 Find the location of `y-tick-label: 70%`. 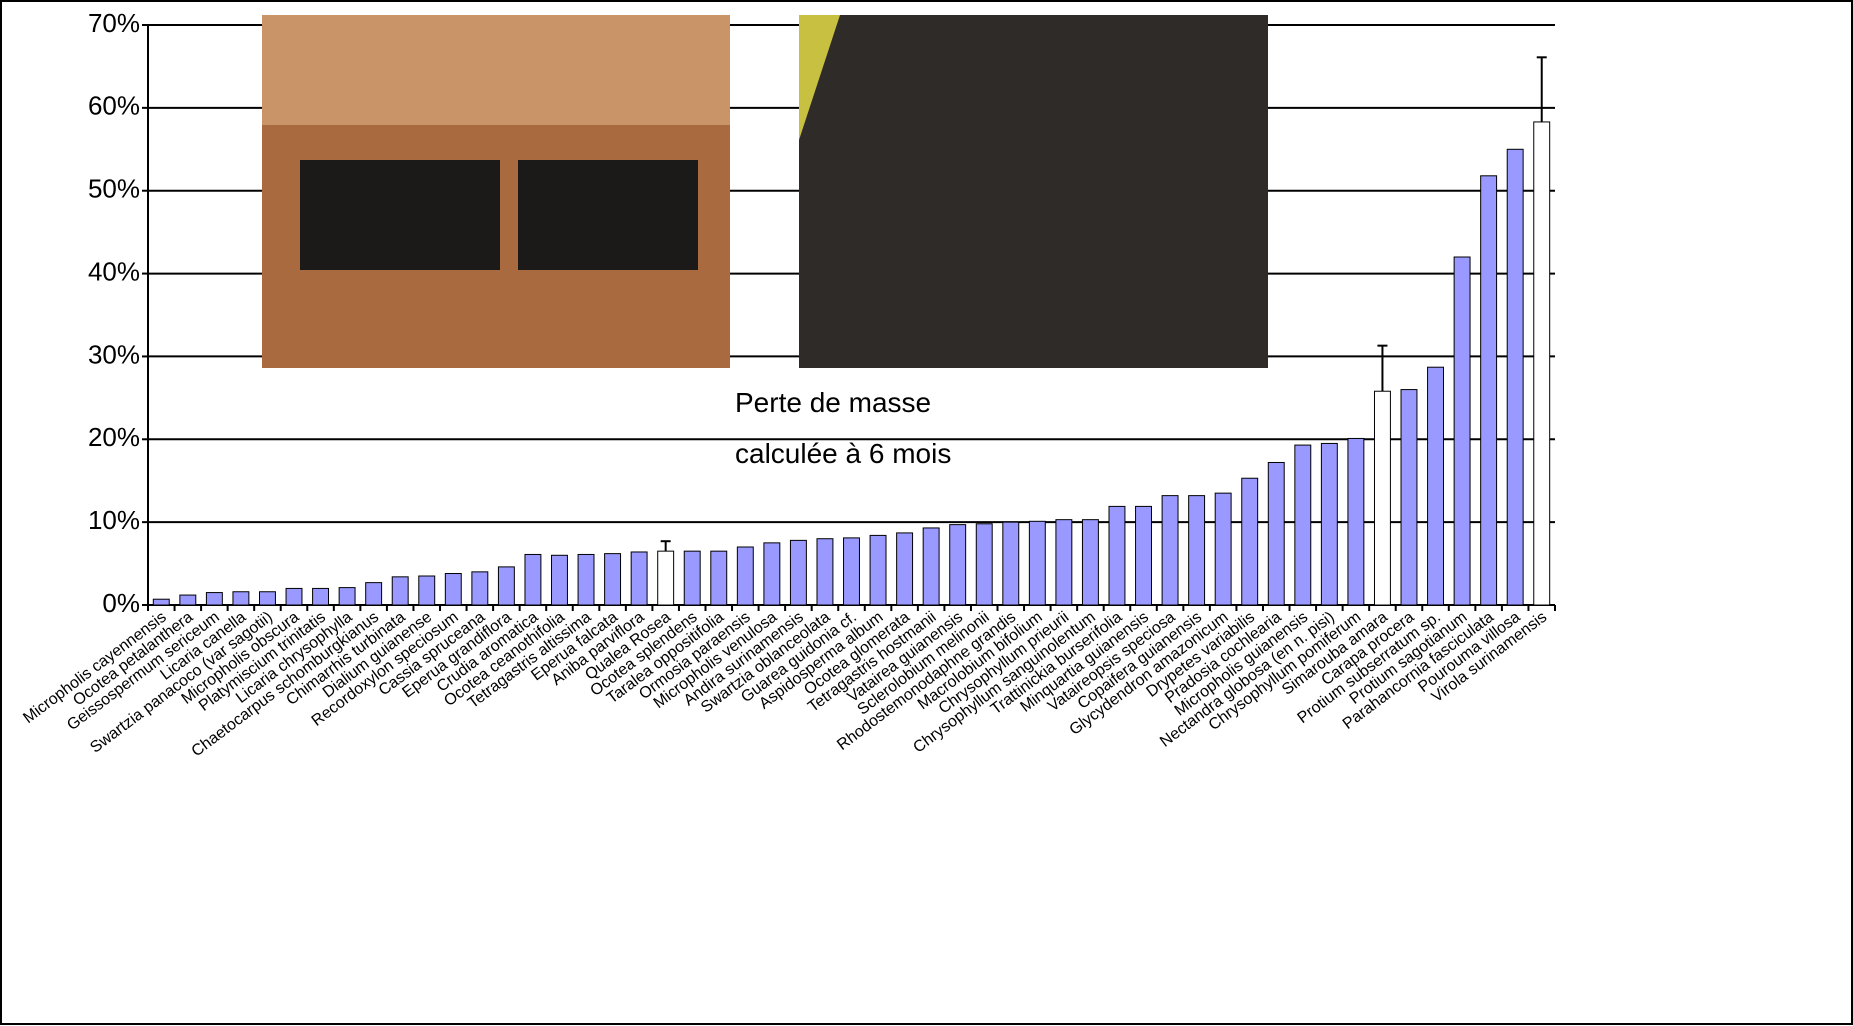

y-tick-label: 70% is located at coordinates (114, 23).